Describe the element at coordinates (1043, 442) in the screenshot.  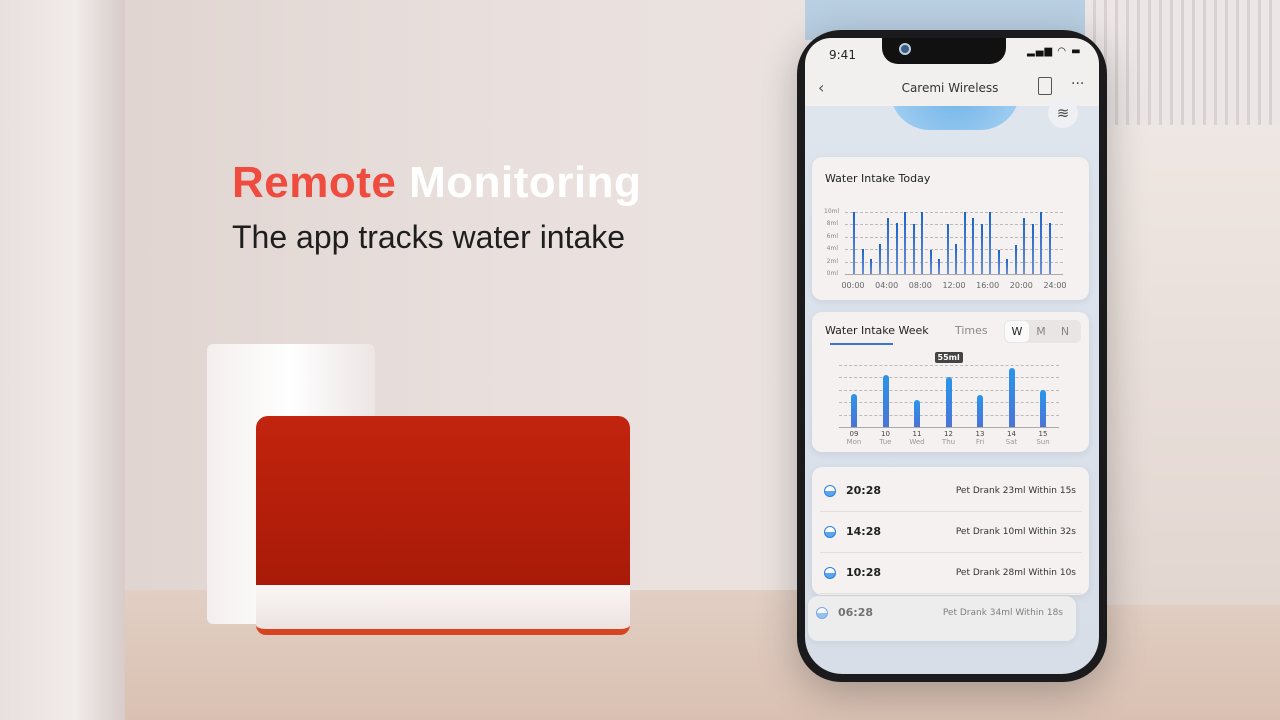
I see `week-weekday-label: Sun` at that location.